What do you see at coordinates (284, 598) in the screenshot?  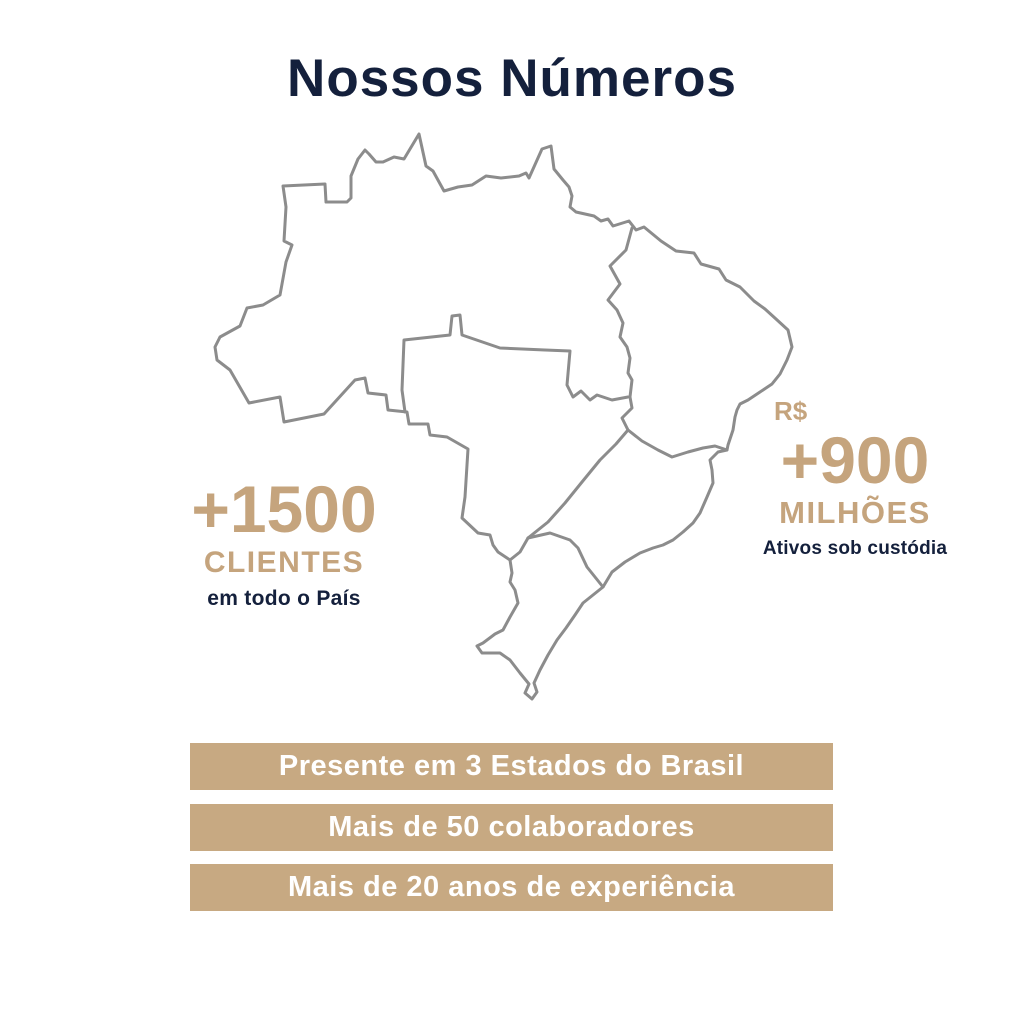 I see `stat-clients-sublabel: em todo o País` at bounding box center [284, 598].